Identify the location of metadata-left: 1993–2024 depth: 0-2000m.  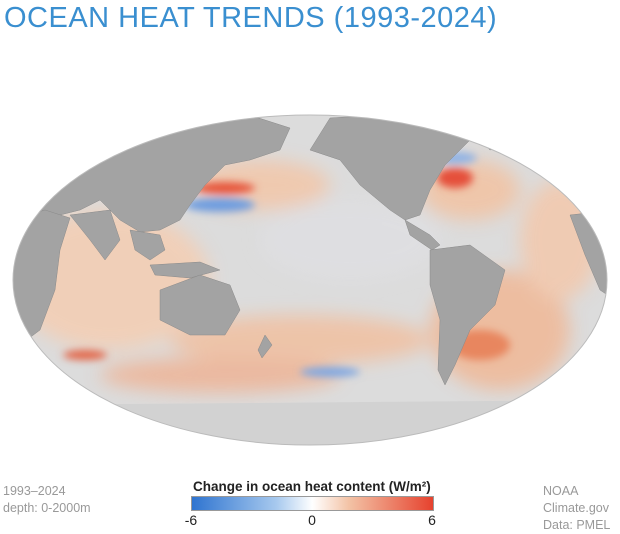
(47, 500).